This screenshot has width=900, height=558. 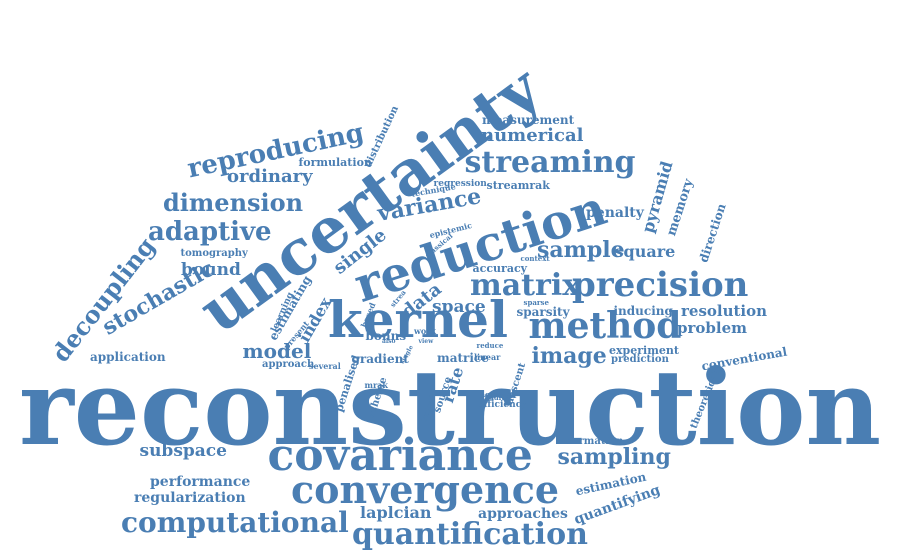 I want to click on word-space: space, so click(x=459, y=306).